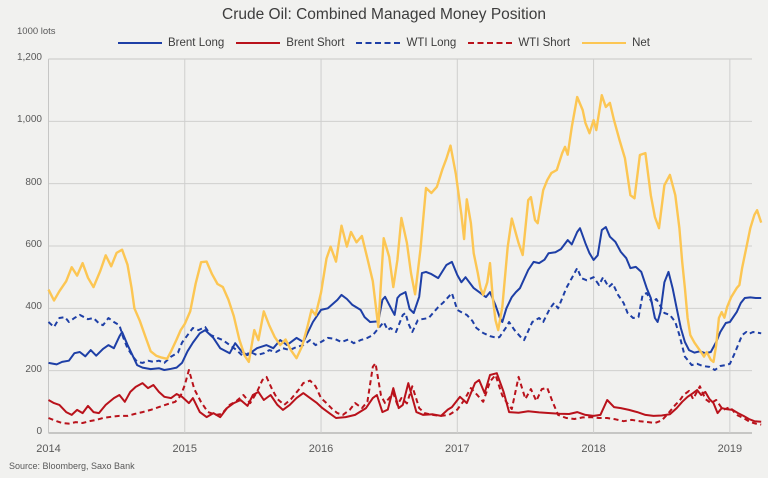 Image resolution: width=768 pixels, height=478 pixels. I want to click on legend-label: WTI Long, so click(431, 43).